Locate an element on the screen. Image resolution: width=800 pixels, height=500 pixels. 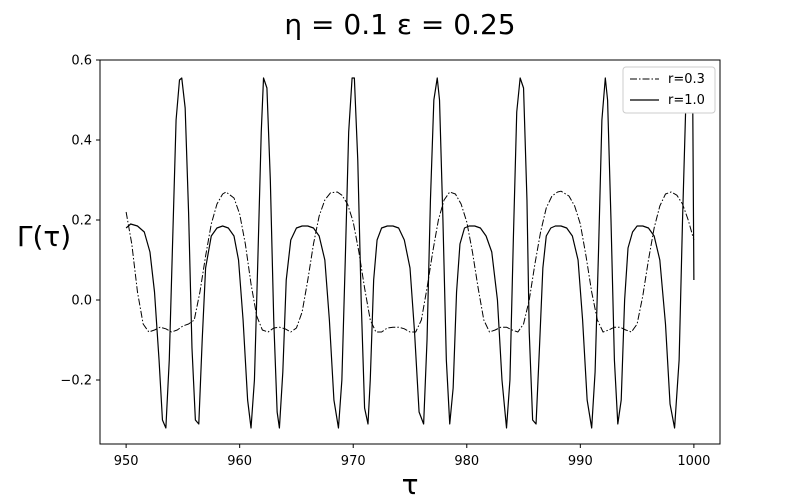
y-axis-label: Γ(τ) is located at coordinates (44, 236).